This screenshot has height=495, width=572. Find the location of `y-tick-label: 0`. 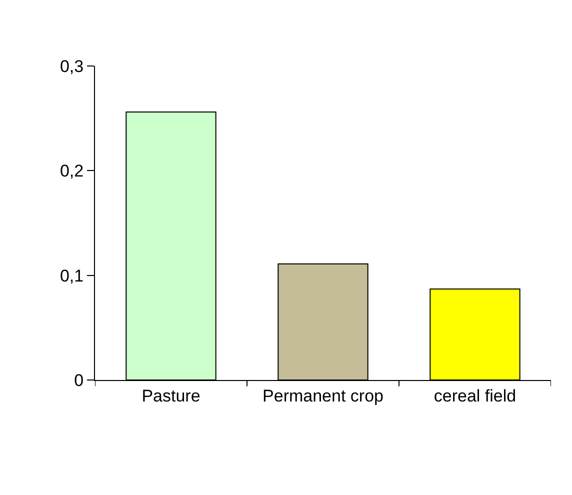

y-tick-label: 0 is located at coordinates (79, 380).